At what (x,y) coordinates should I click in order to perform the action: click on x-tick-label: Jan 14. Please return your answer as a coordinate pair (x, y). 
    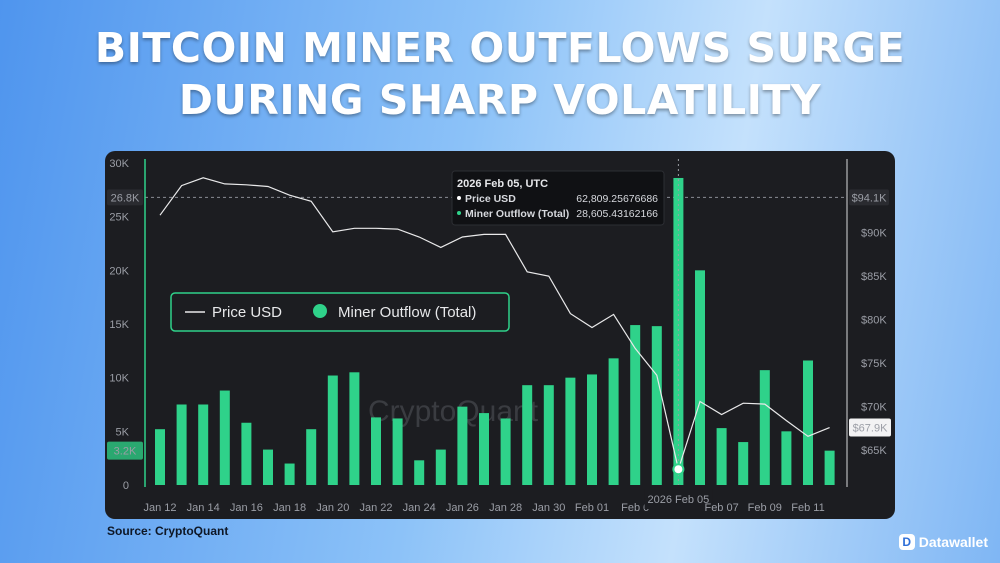
    Looking at the image, I should click on (203, 508).